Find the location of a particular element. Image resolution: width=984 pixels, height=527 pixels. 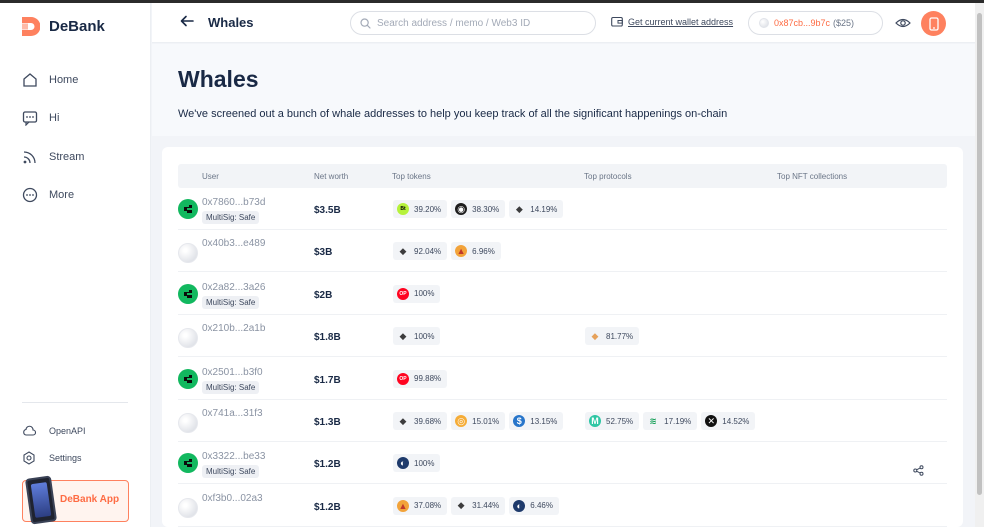

sidebar-divider is located at coordinates (75, 402).